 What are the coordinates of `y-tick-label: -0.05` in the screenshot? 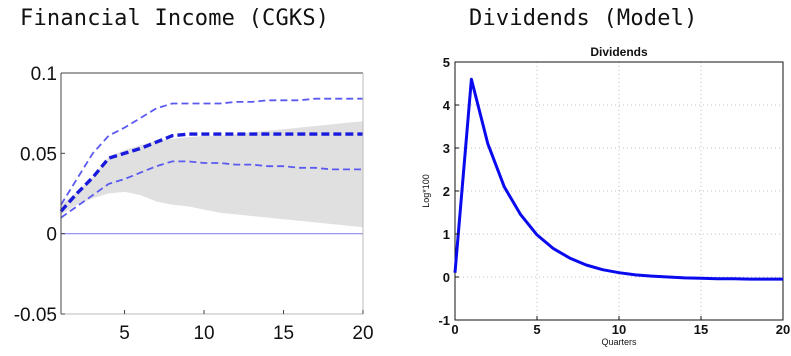 It's located at (35, 315).